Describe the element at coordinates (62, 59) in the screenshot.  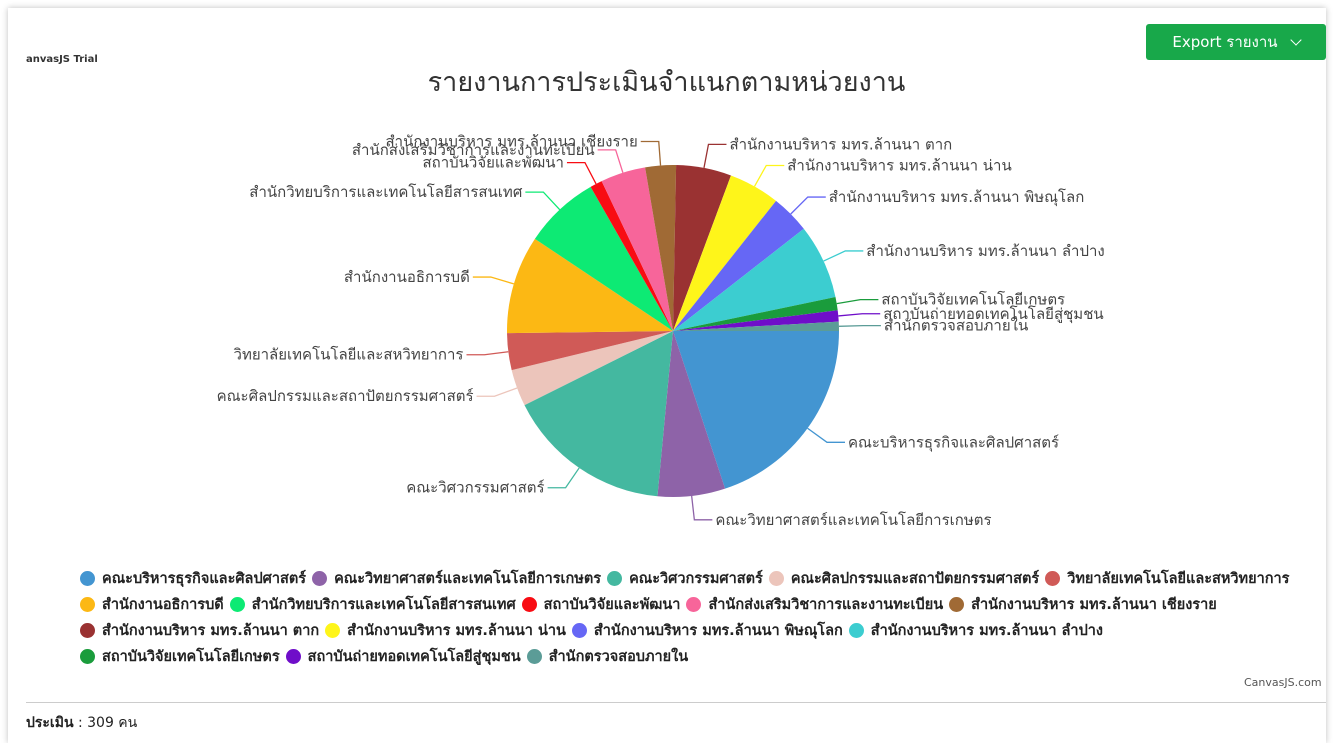
I see `trial-watermark: anvasJS Trial` at that location.